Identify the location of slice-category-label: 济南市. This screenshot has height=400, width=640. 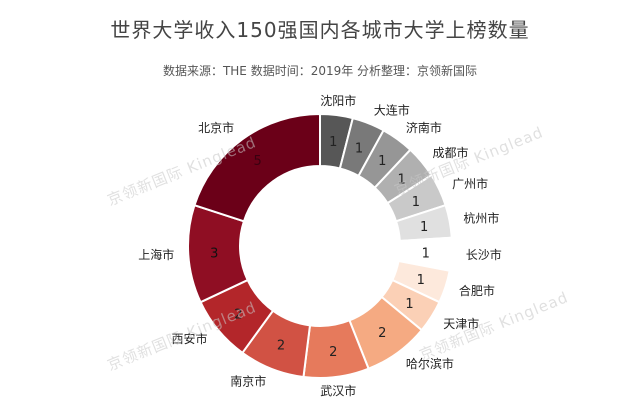
(424, 127).